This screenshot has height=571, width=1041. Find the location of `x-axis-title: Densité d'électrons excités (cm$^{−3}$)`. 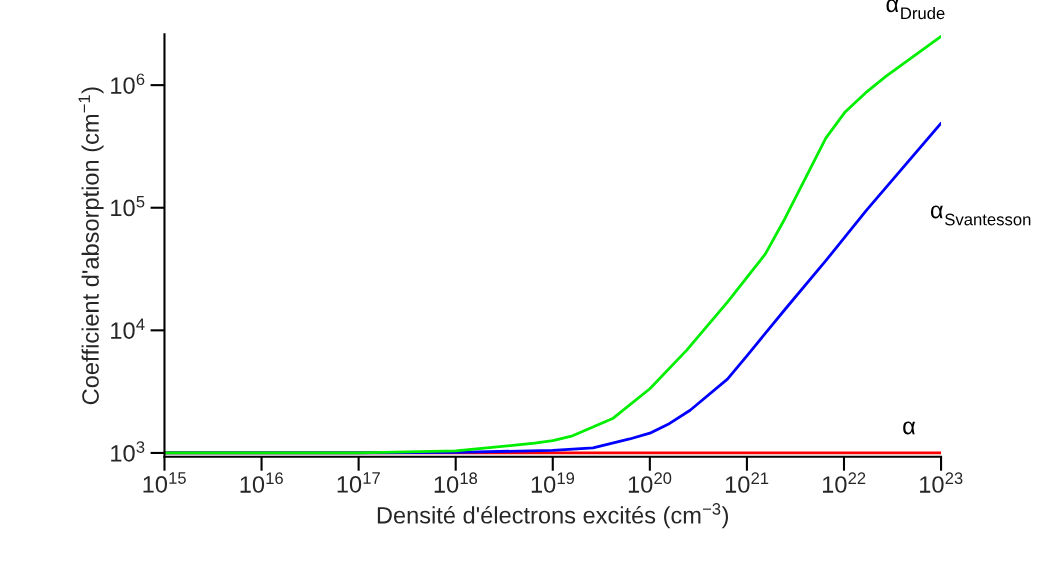

x-axis-title: Densité d'électrons excités (cm$^{−3}$) is located at coordinates (553, 516).